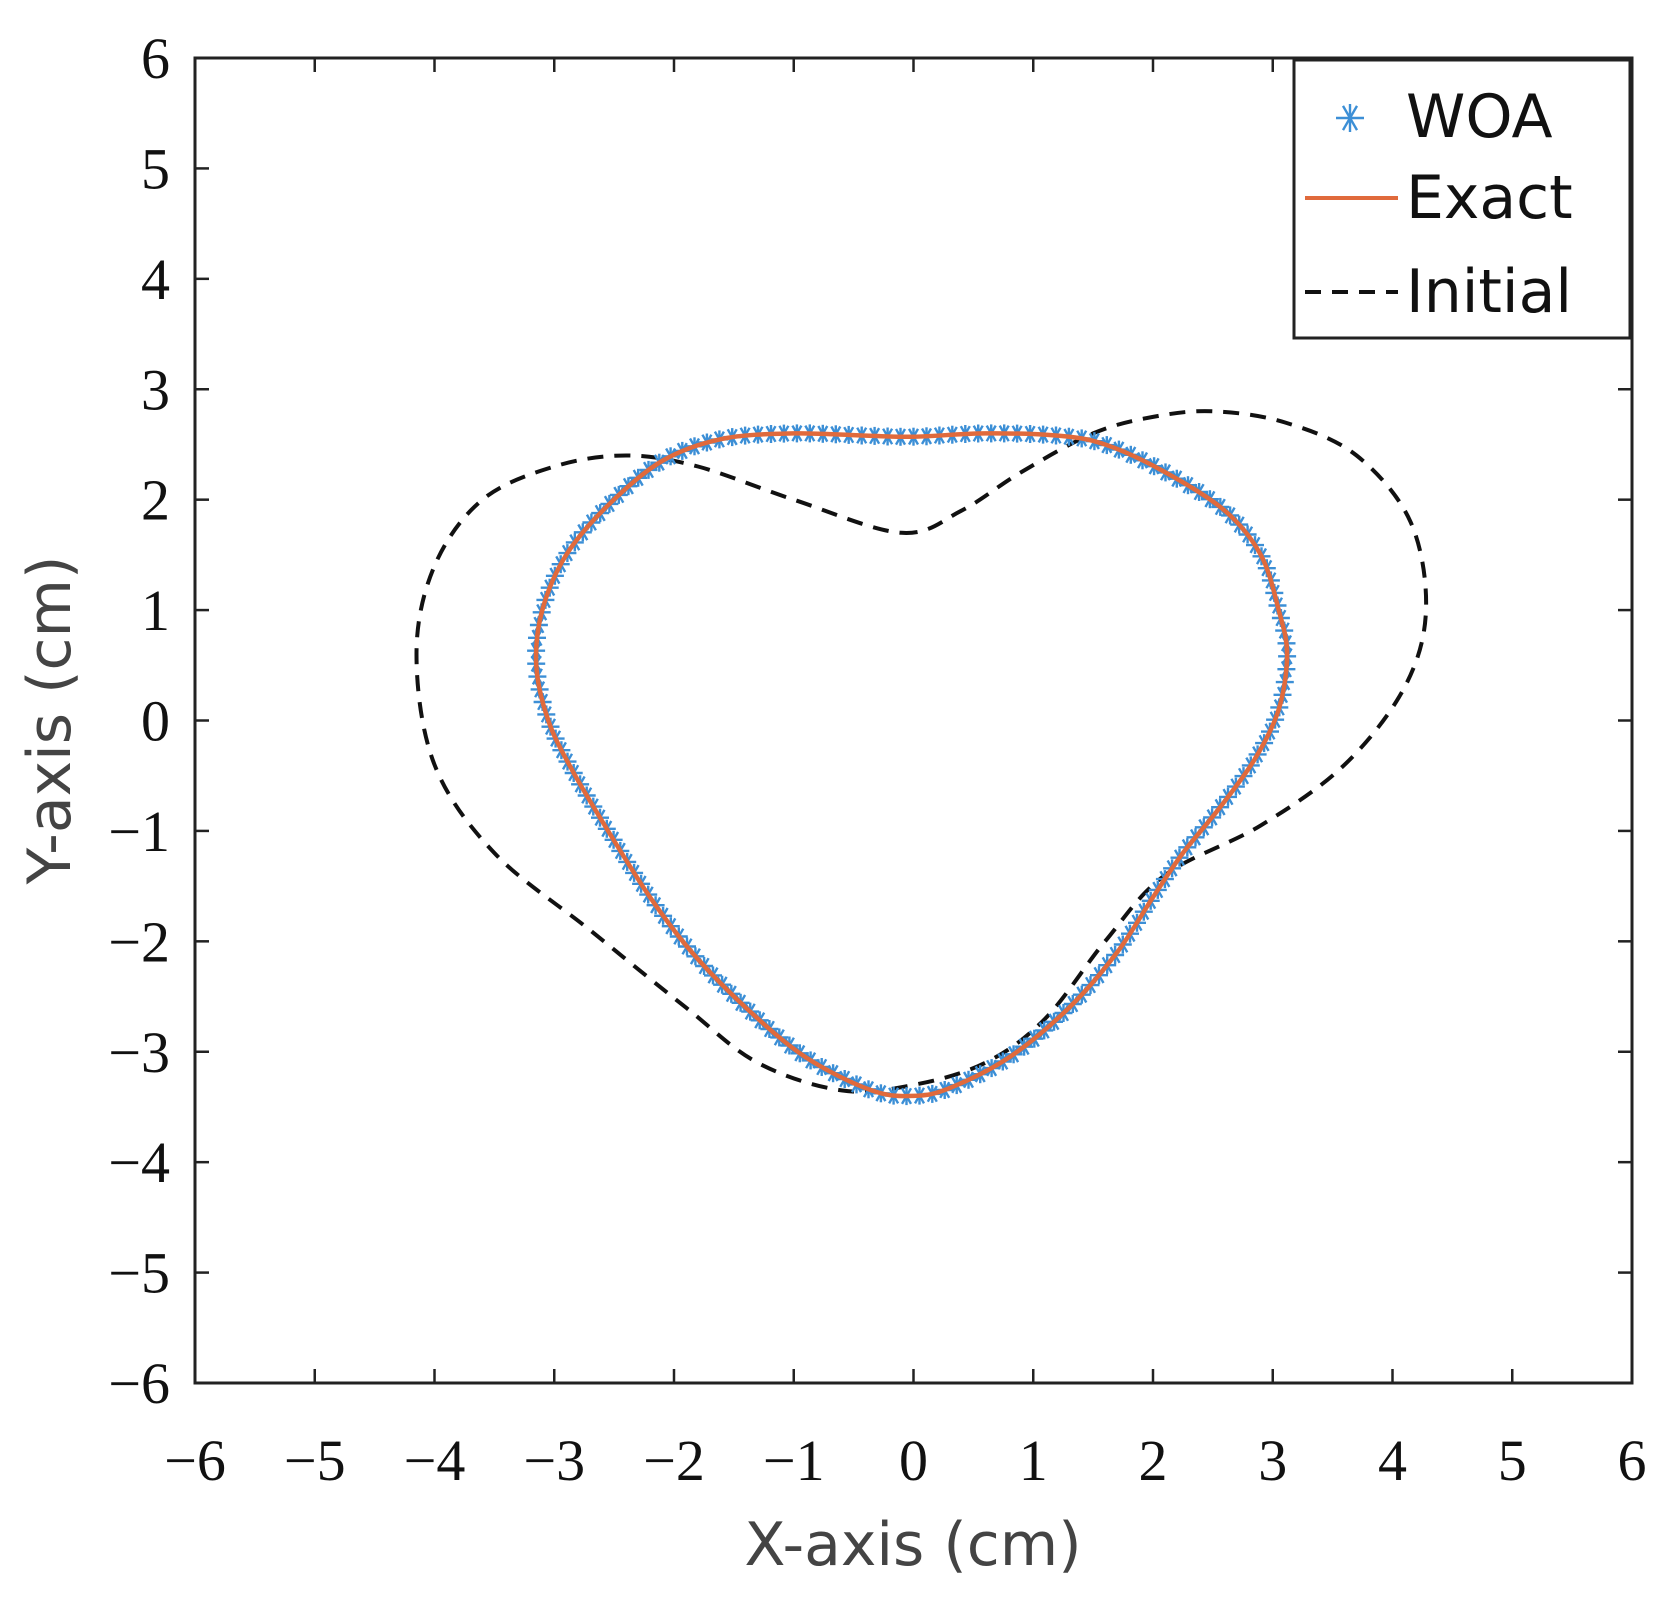  What do you see at coordinates (315, 1460) in the screenshot?
I see `x-tick-label: −5` at bounding box center [315, 1460].